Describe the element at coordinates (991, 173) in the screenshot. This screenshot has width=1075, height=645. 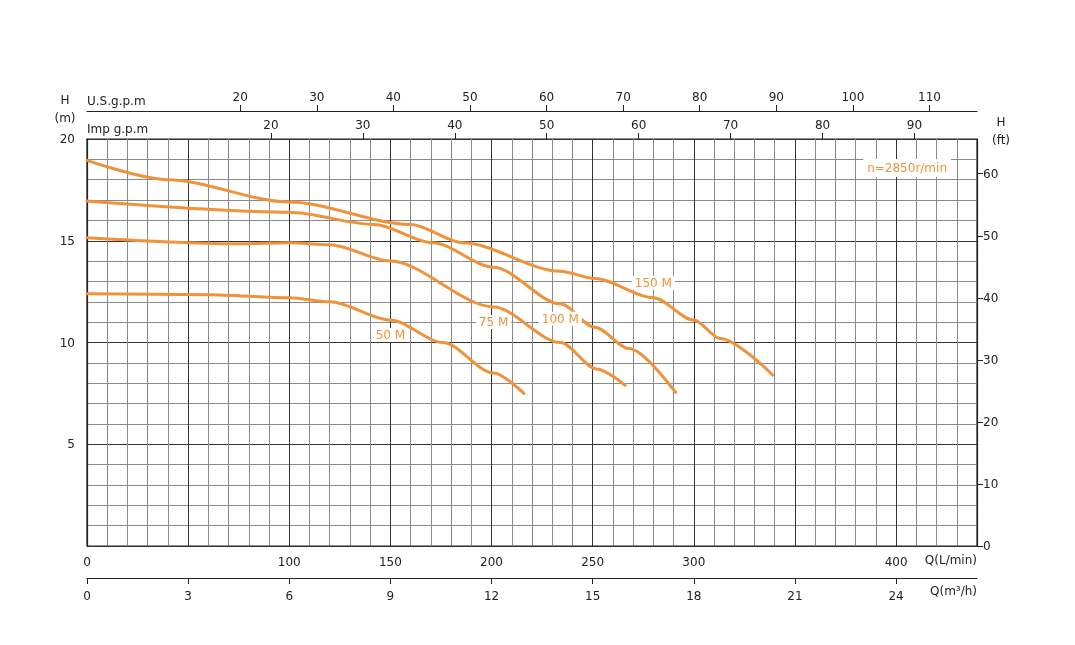
I see `y2-tick-label: 60` at that location.